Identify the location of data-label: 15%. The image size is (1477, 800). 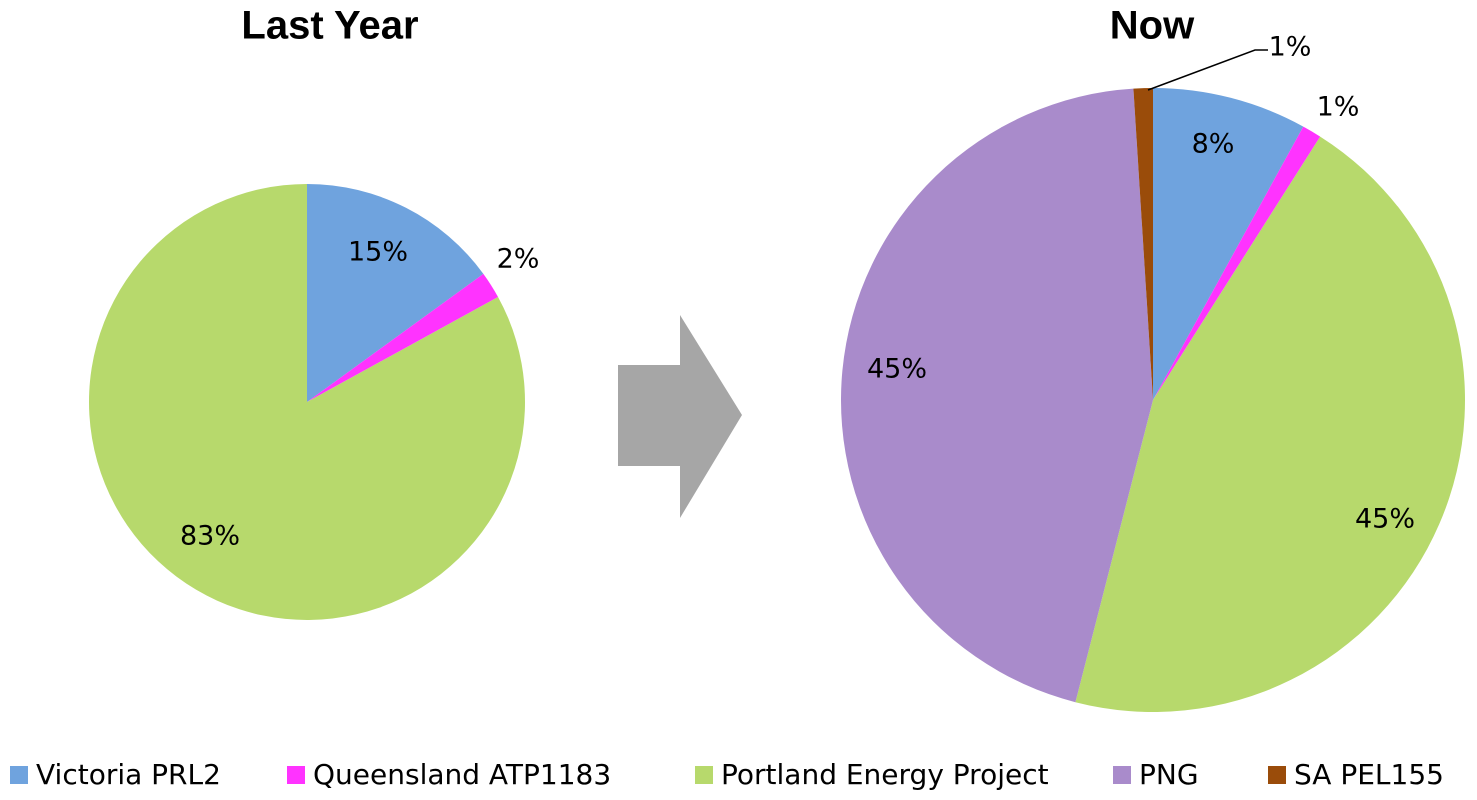
(378, 252).